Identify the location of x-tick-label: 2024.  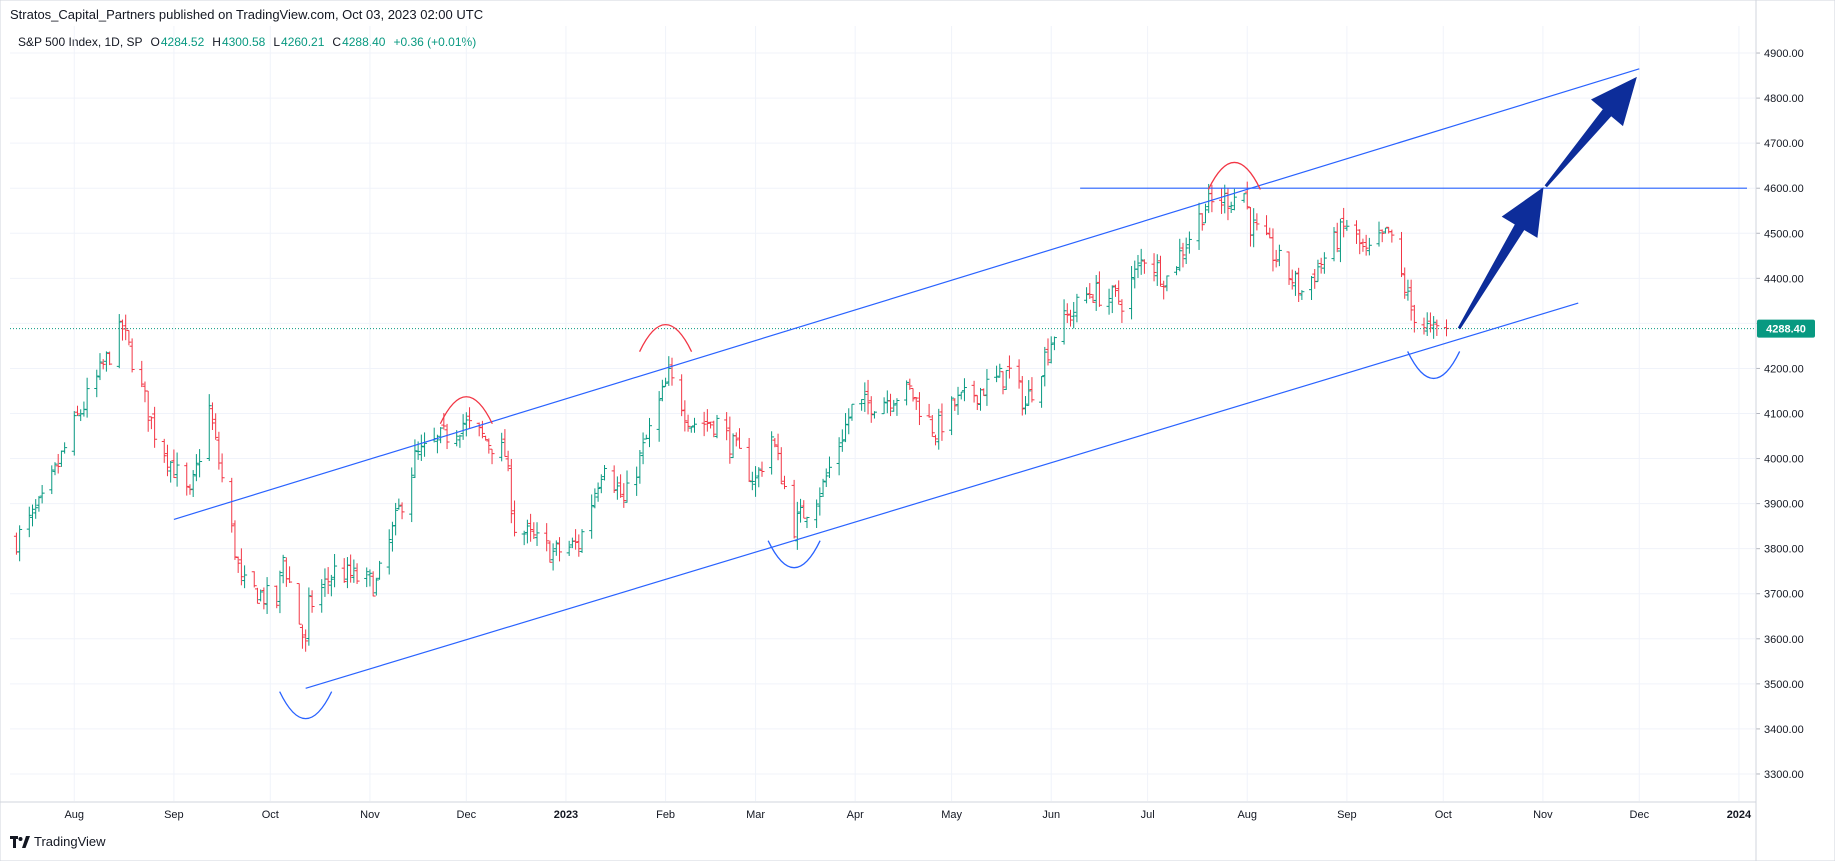
(1739, 815).